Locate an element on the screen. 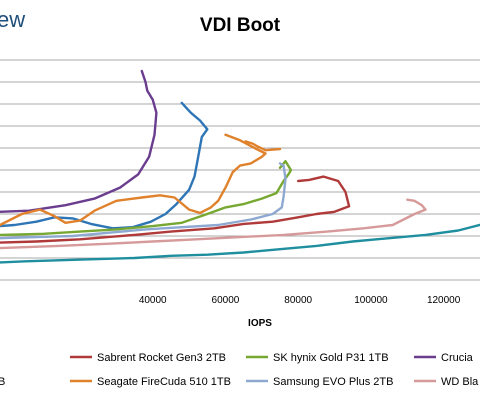 The width and height of the screenshot is (480, 401). legend-label: Samsung EVO Plus 2TB is located at coordinates (333, 382).